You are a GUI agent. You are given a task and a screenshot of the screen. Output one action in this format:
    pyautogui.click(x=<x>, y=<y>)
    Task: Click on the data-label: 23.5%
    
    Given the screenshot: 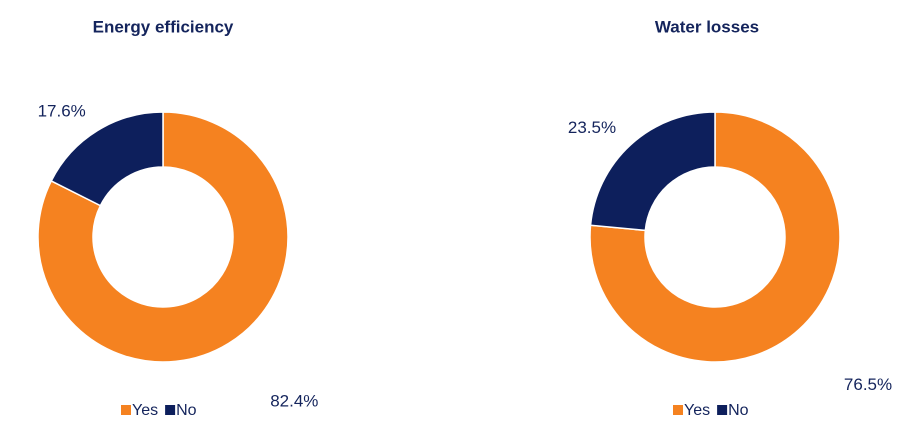 What is the action you would take?
    pyautogui.click(x=592, y=127)
    